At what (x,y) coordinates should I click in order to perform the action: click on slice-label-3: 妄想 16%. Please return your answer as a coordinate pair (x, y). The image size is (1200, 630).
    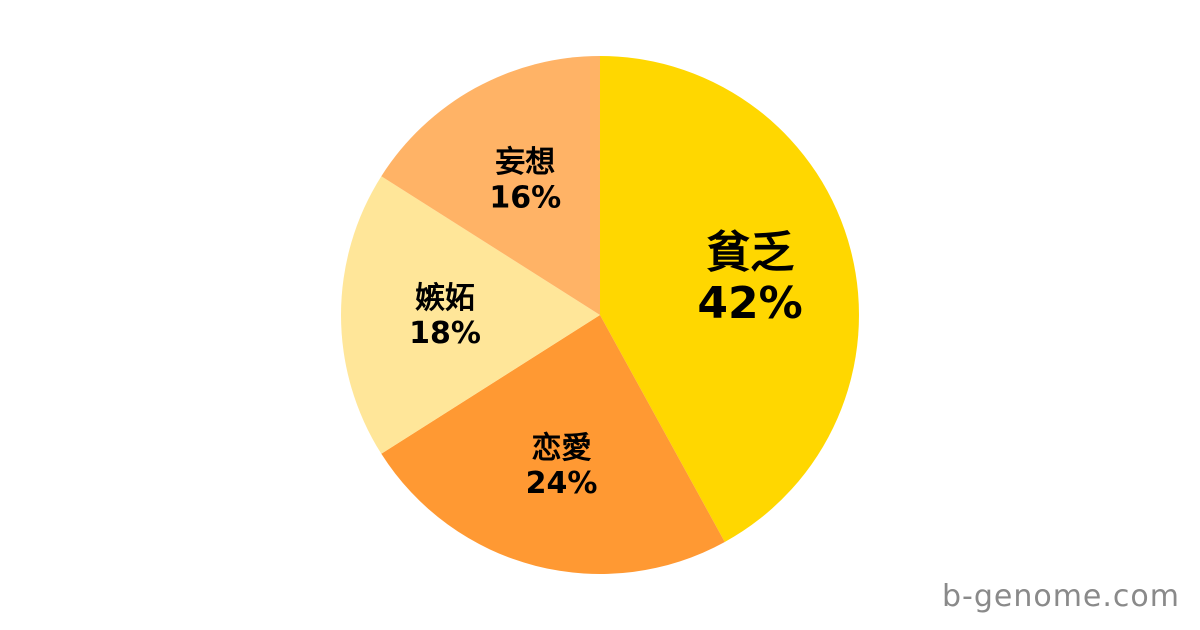
    Looking at the image, I should click on (525, 180).